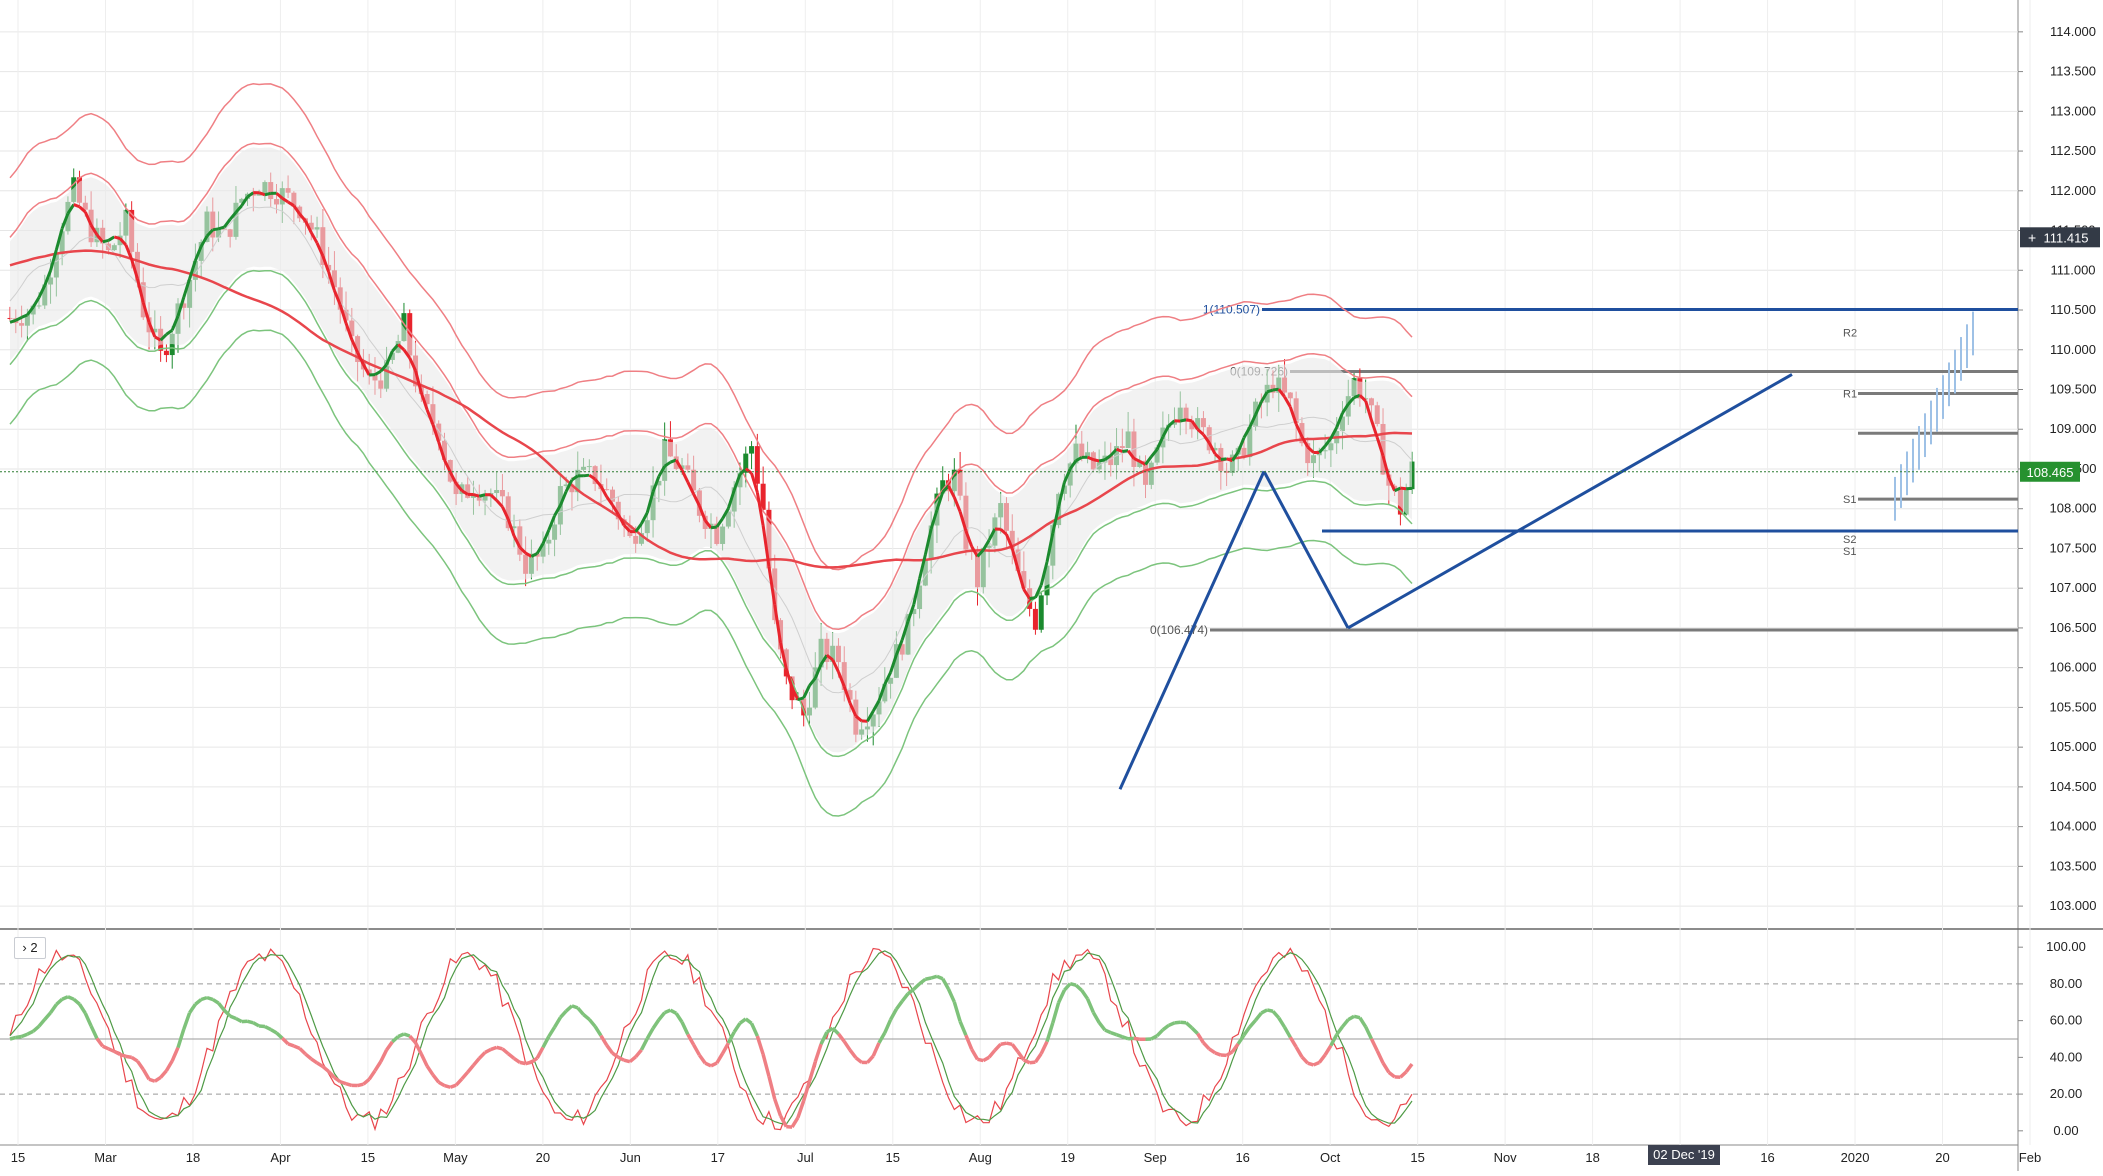 This screenshot has height=1176, width=2103. Describe the element at coordinates (1849, 540) in the screenshot. I see `pivot-label: S2` at that location.